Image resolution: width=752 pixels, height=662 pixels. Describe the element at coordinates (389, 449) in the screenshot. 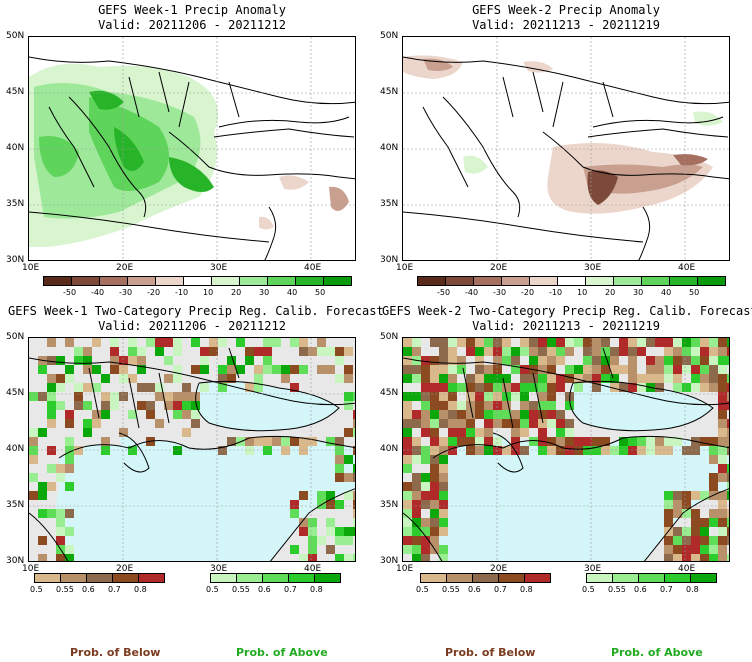

I see `lat-tick: 40N` at that location.